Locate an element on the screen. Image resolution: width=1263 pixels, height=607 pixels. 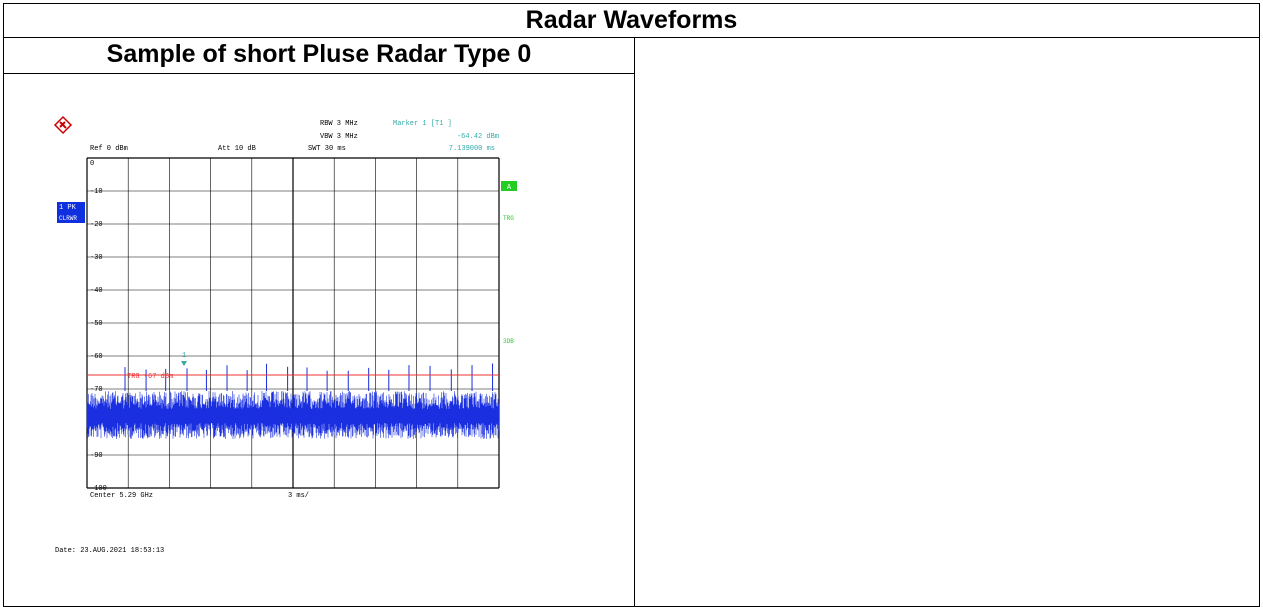
date: Date: 23.AUG.2021 18:53:13 is located at coordinates (109, 551).